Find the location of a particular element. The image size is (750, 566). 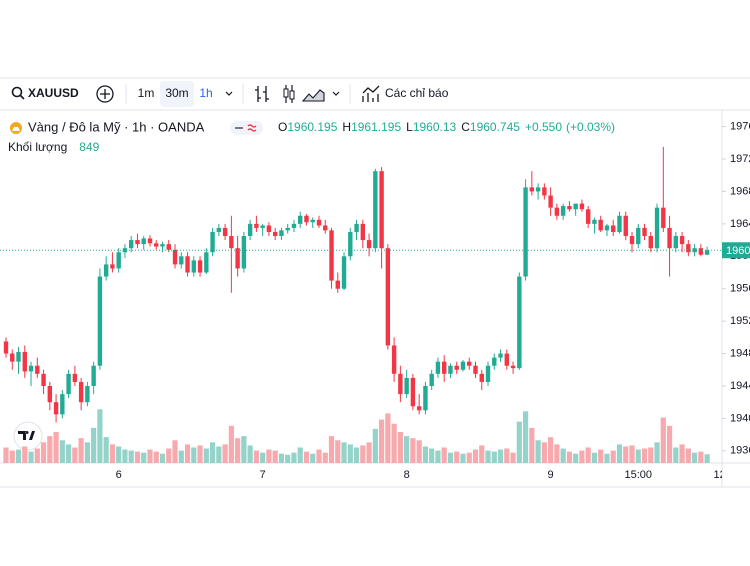

tv-logo is located at coordinates (28, 436).